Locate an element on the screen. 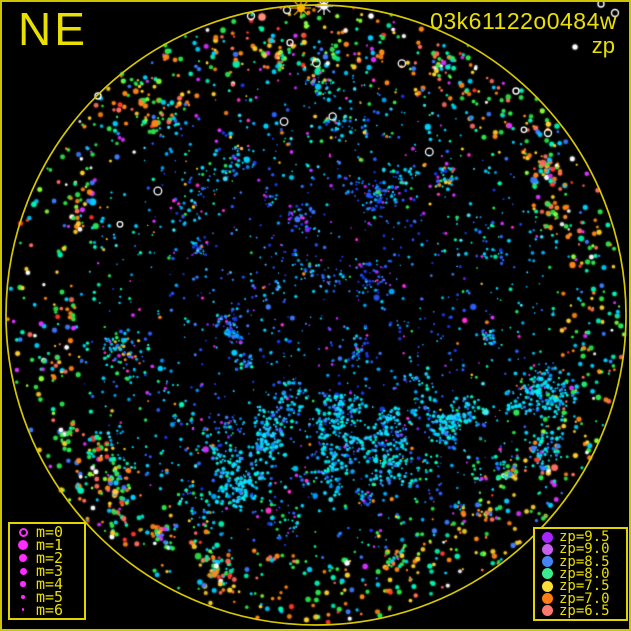 This screenshot has height=631, width=631. magnitude-legend-label: m=4 is located at coordinates (50, 583).